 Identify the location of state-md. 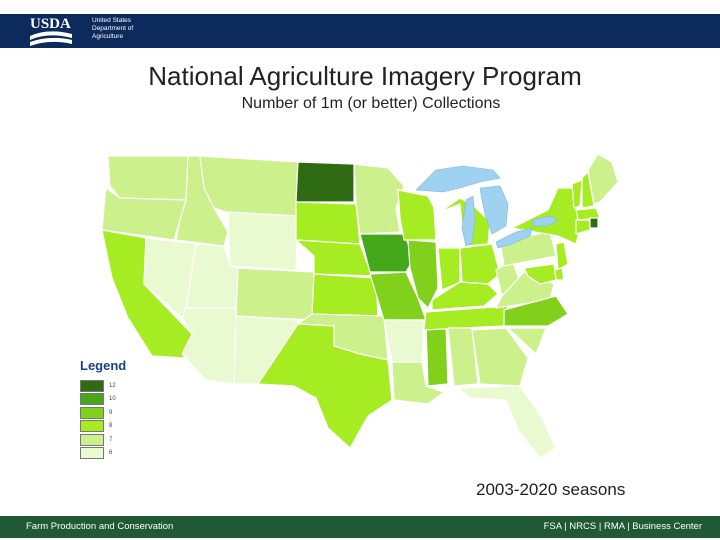
(540, 274).